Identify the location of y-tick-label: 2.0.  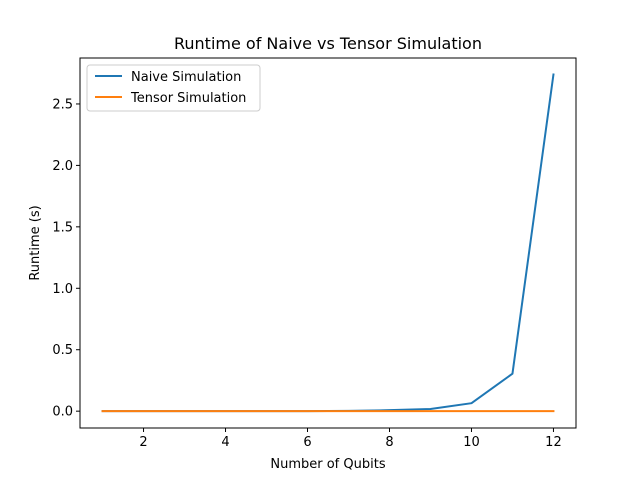
(62, 166).